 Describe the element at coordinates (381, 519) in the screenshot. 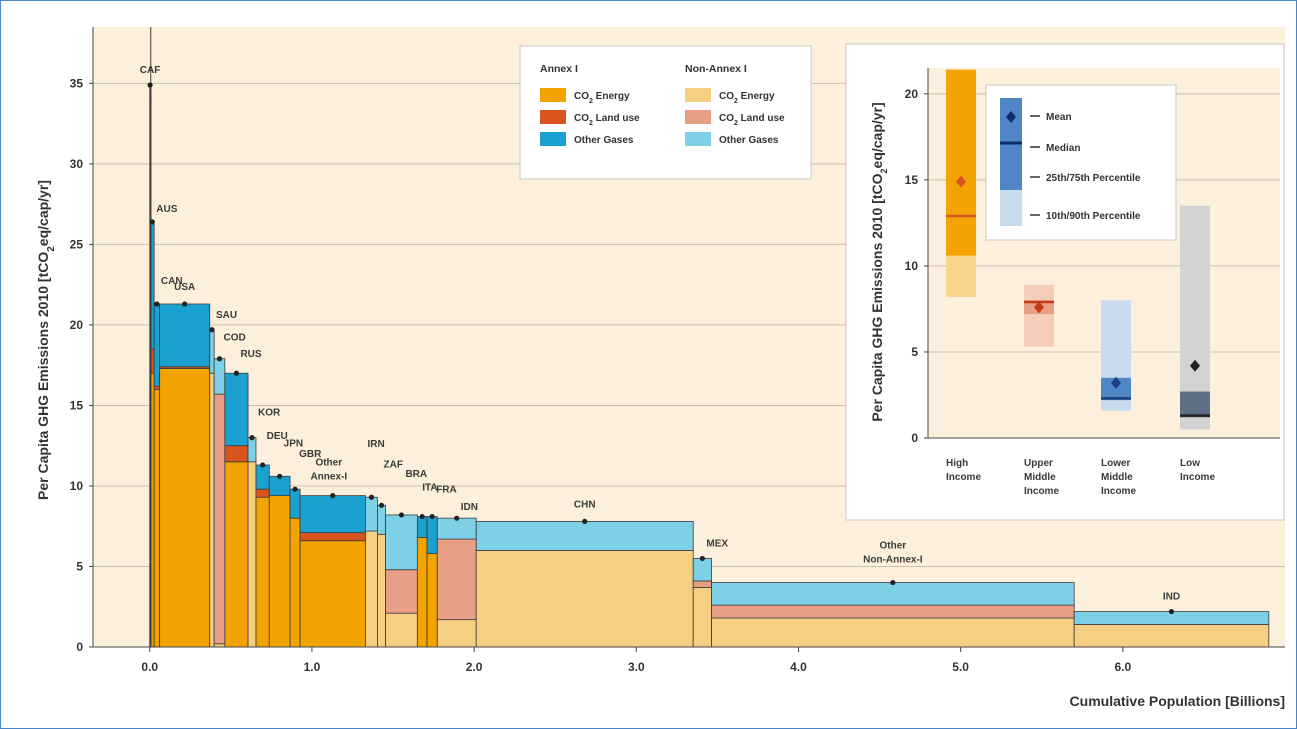

I see `bar-zaf-other-gases` at that location.